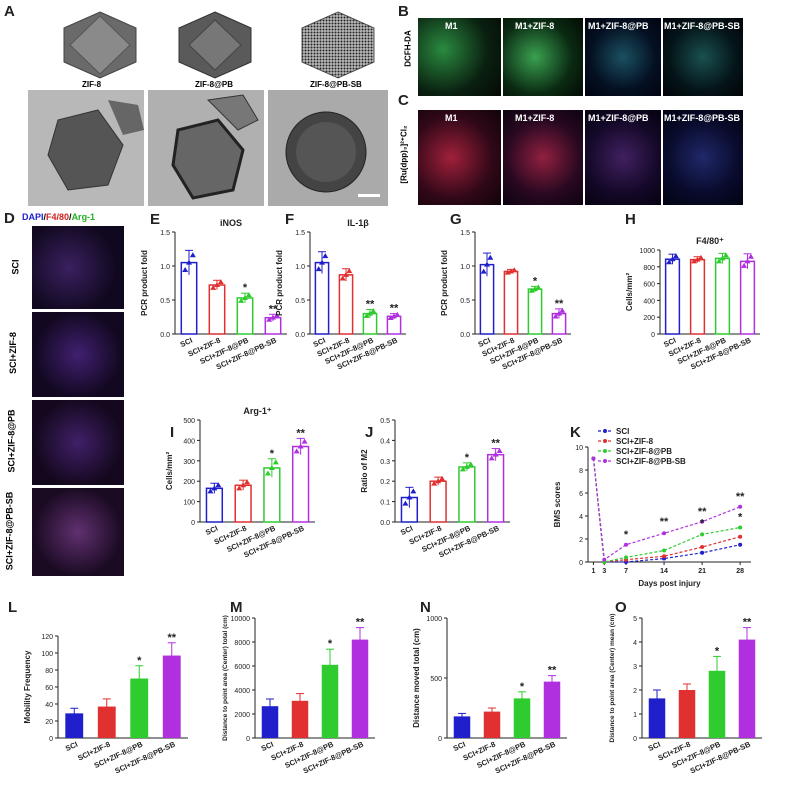 This screenshot has height=786, width=786. Describe the element at coordinates (495, 488) in the screenshot. I see `bar-j` at that location.